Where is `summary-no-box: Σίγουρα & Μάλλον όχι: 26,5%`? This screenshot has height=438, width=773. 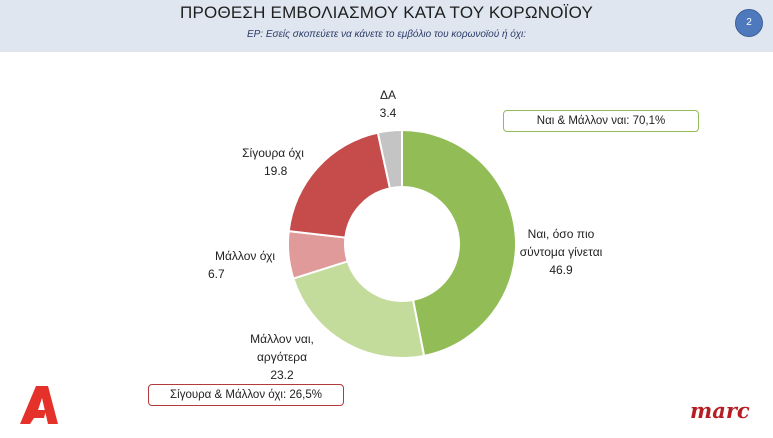
summary-no-box: Σίγουρα & Μάλλον όχι: 26,5% is located at coordinates (246, 395).